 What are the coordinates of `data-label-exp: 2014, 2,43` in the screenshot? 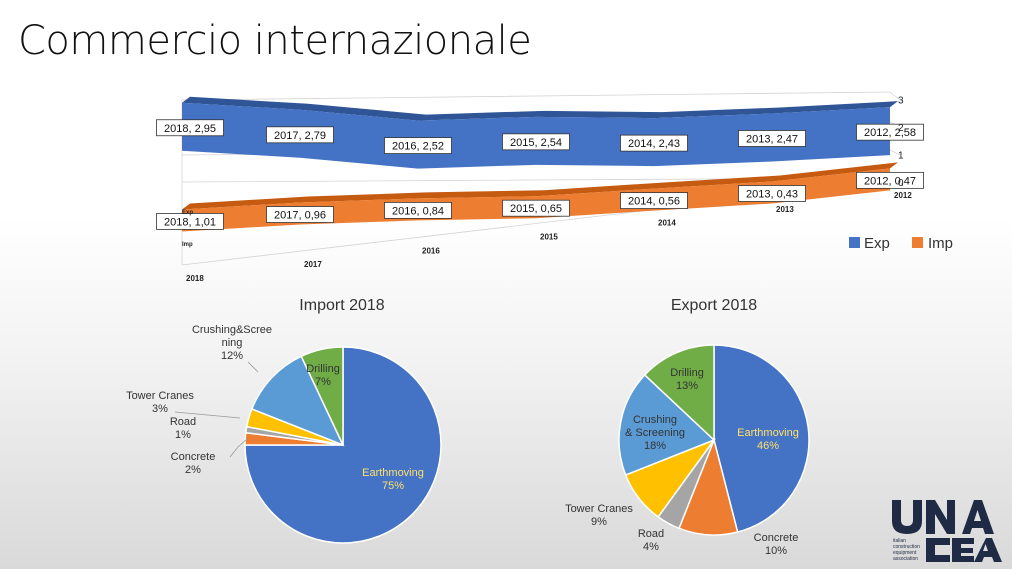 It's located at (654, 143).